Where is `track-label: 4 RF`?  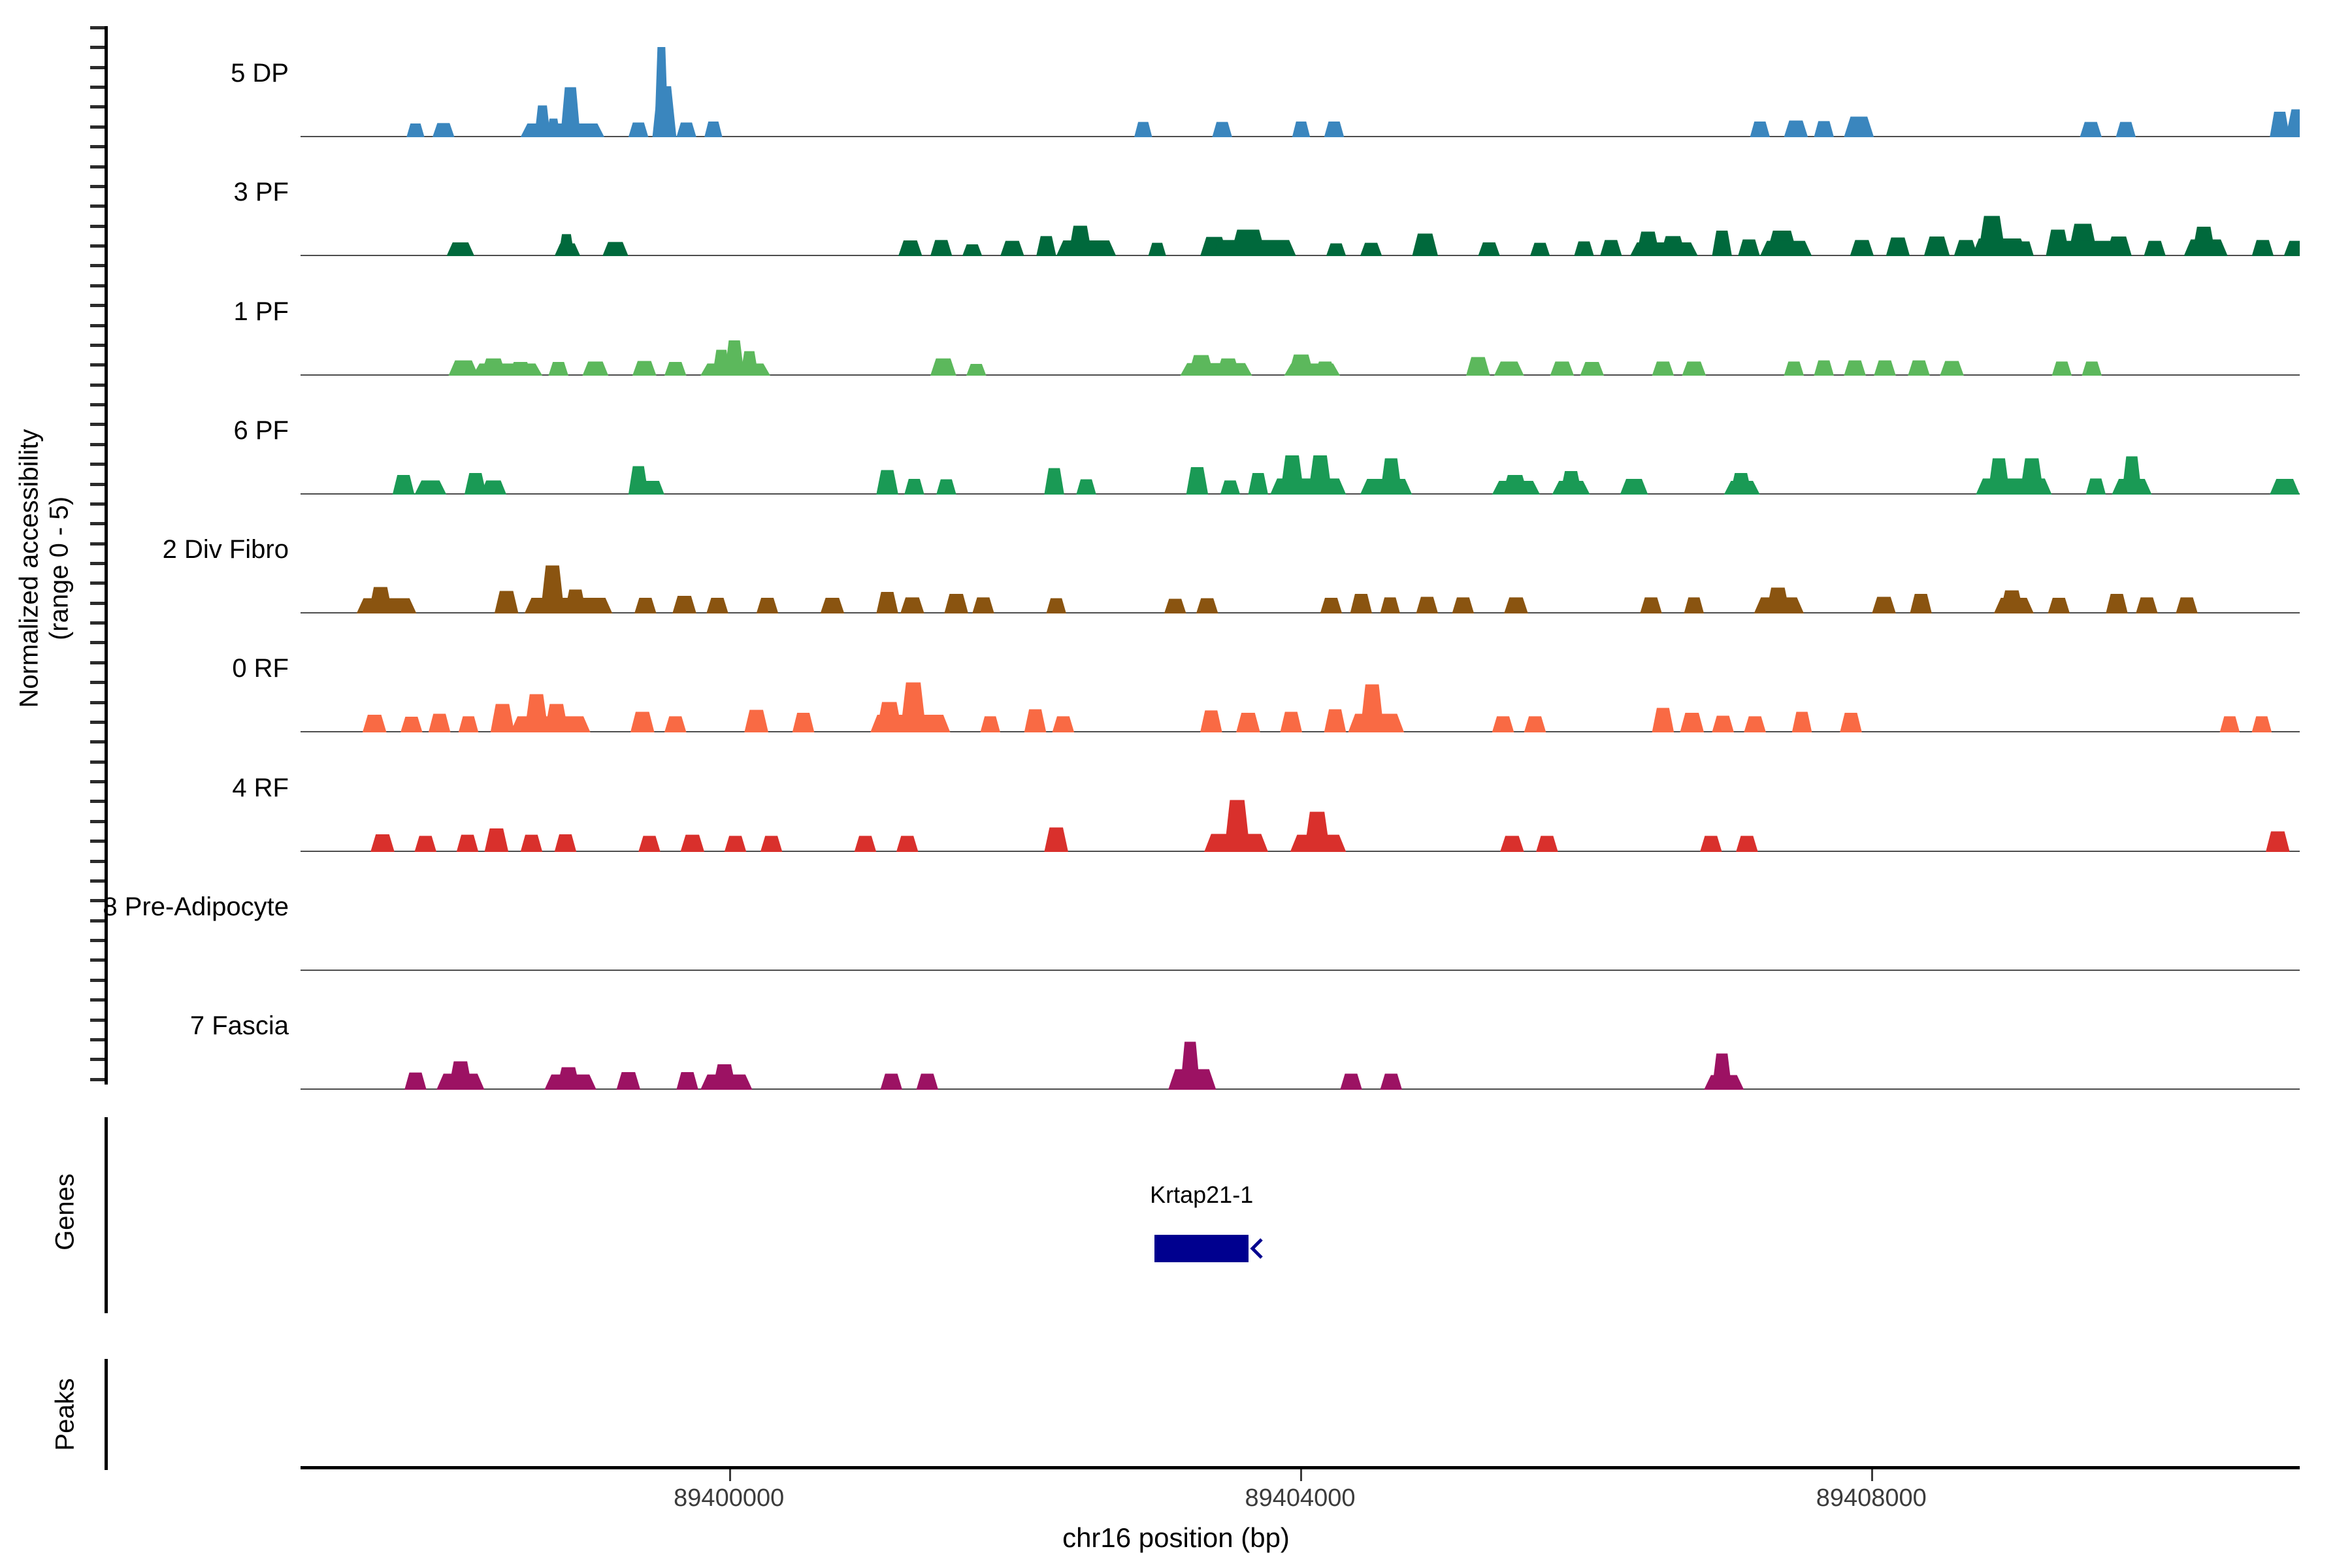
track-label: 4 RF is located at coordinates (260, 788).